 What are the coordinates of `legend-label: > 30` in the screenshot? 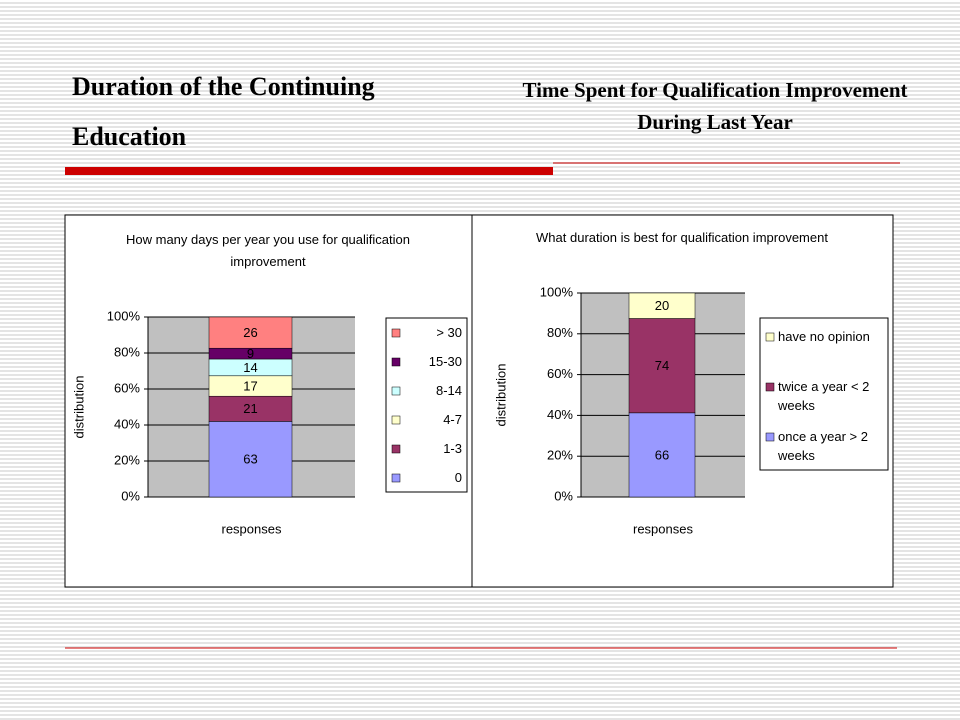 It's located at (449, 332).